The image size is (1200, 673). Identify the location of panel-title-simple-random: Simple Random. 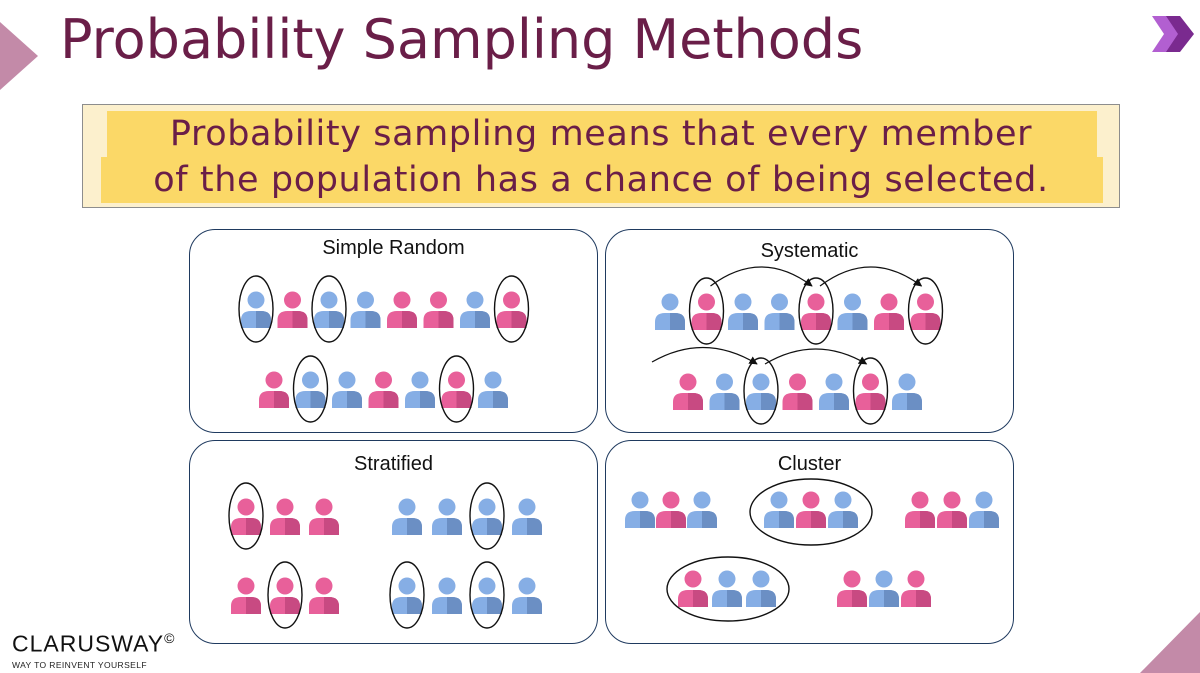
(393, 248).